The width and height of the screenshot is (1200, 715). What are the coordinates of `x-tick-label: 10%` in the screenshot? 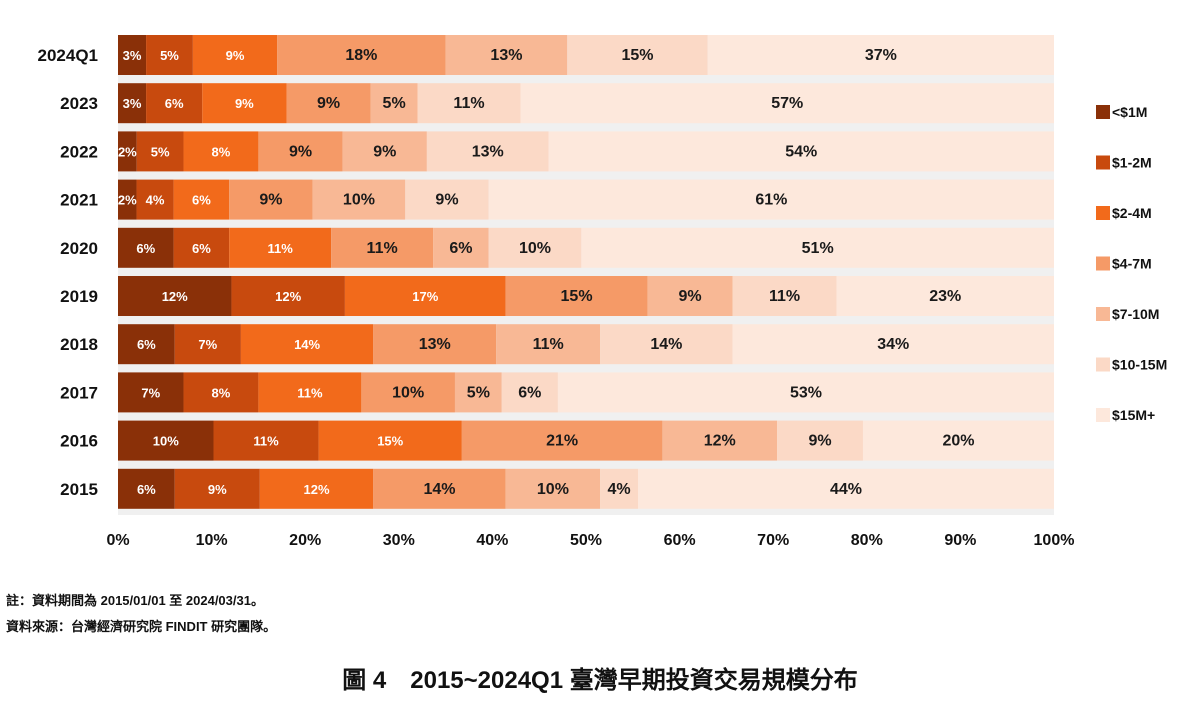 It's located at (212, 540).